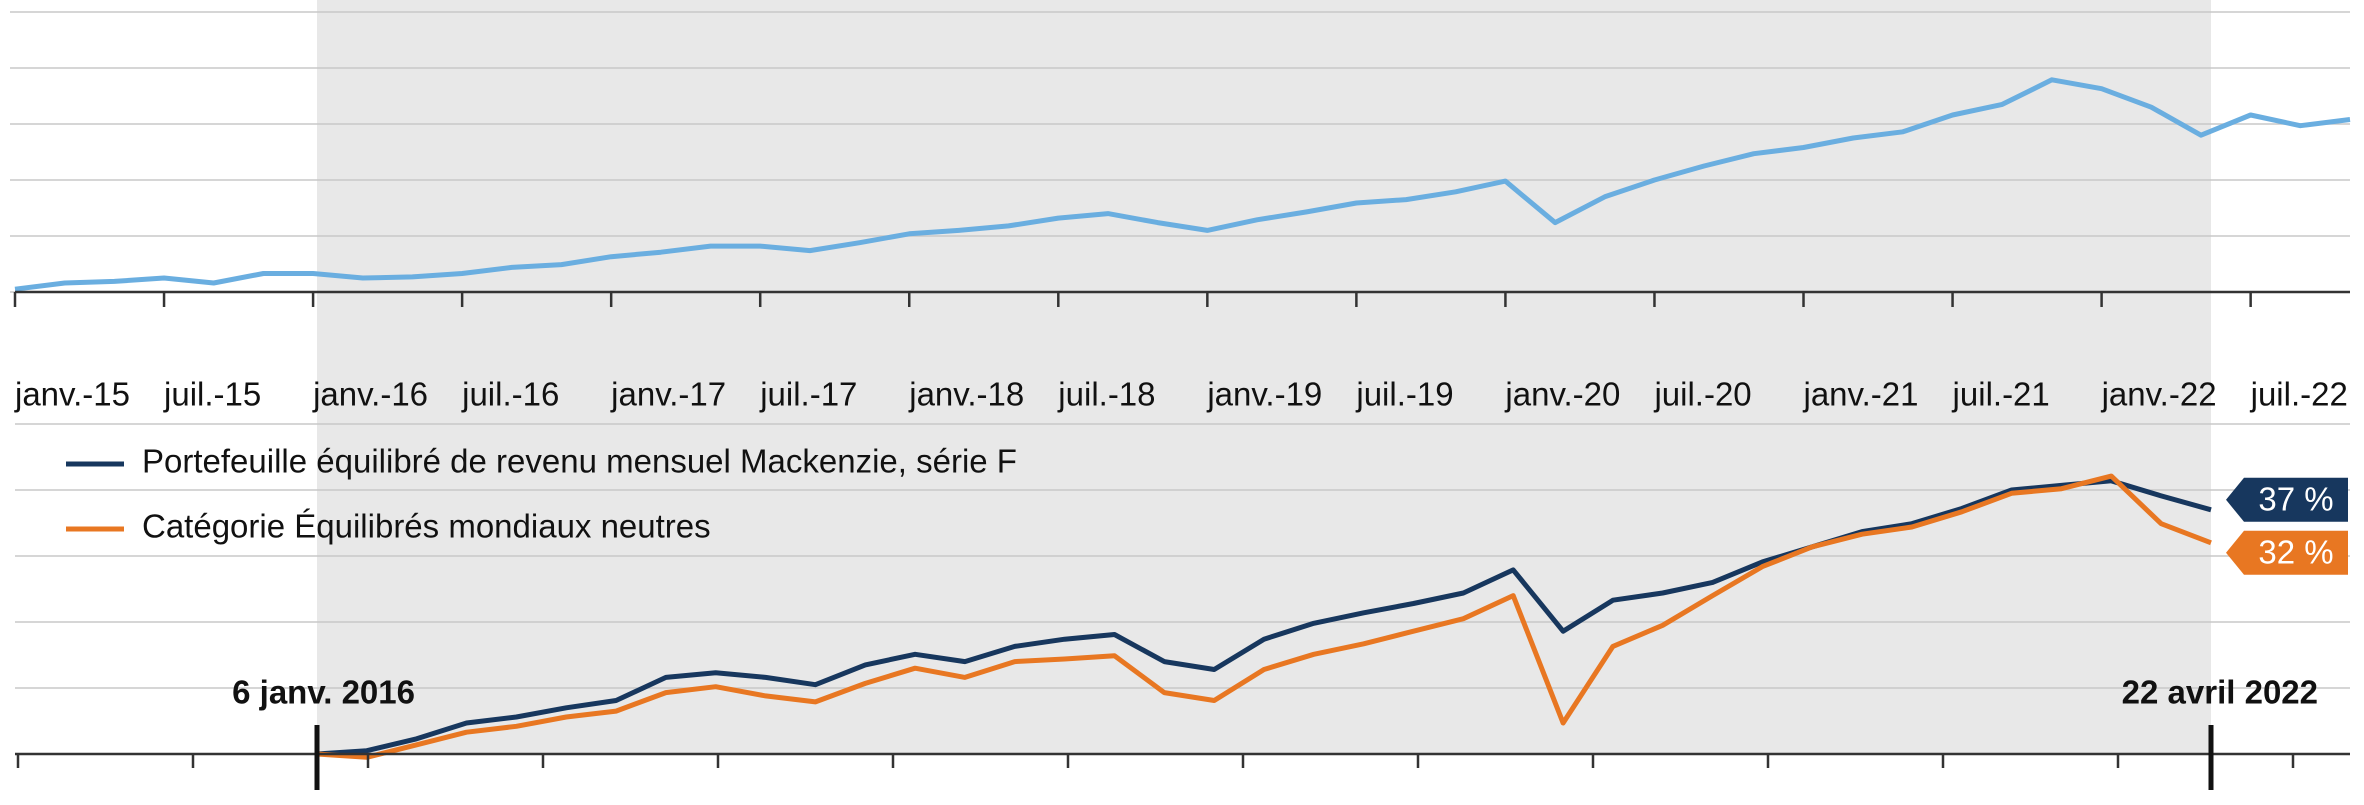  What do you see at coordinates (668, 394) in the screenshot?
I see `x-tick-label: janv.-17` at bounding box center [668, 394].